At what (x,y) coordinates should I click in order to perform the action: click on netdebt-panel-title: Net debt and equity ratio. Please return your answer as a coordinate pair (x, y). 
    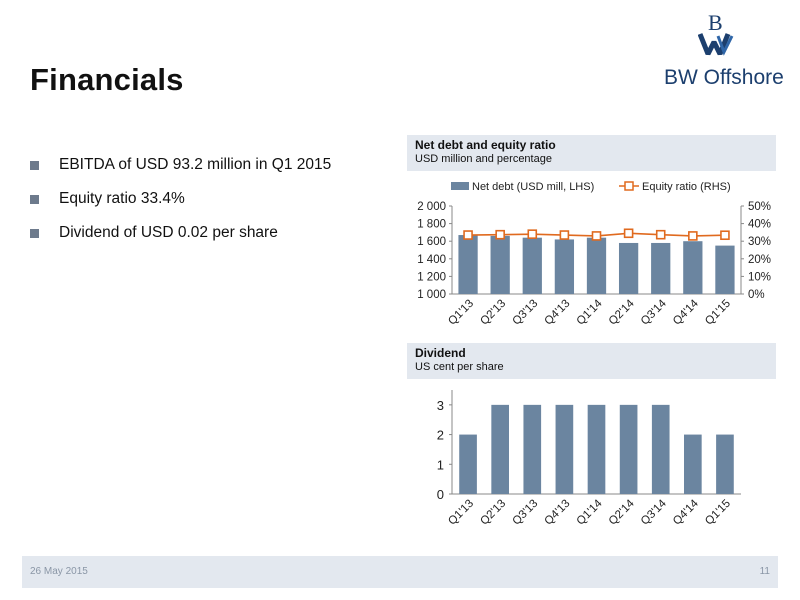
    Looking at the image, I should click on (485, 145).